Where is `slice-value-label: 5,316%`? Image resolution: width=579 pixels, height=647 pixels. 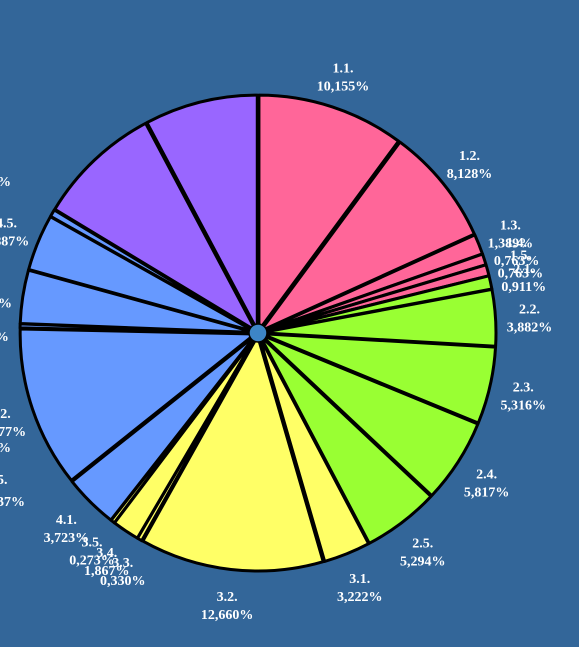
slice-value-label: 5,316% is located at coordinates (523, 405).